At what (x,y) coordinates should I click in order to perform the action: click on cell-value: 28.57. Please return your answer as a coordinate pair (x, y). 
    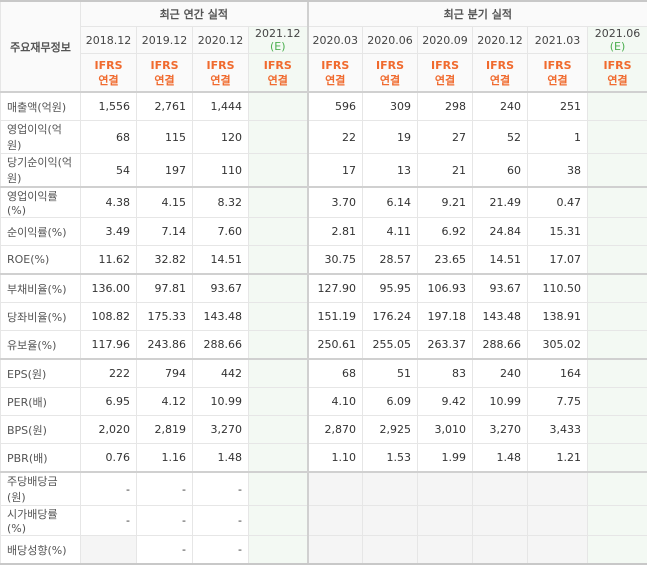
    Looking at the image, I should click on (390, 260).